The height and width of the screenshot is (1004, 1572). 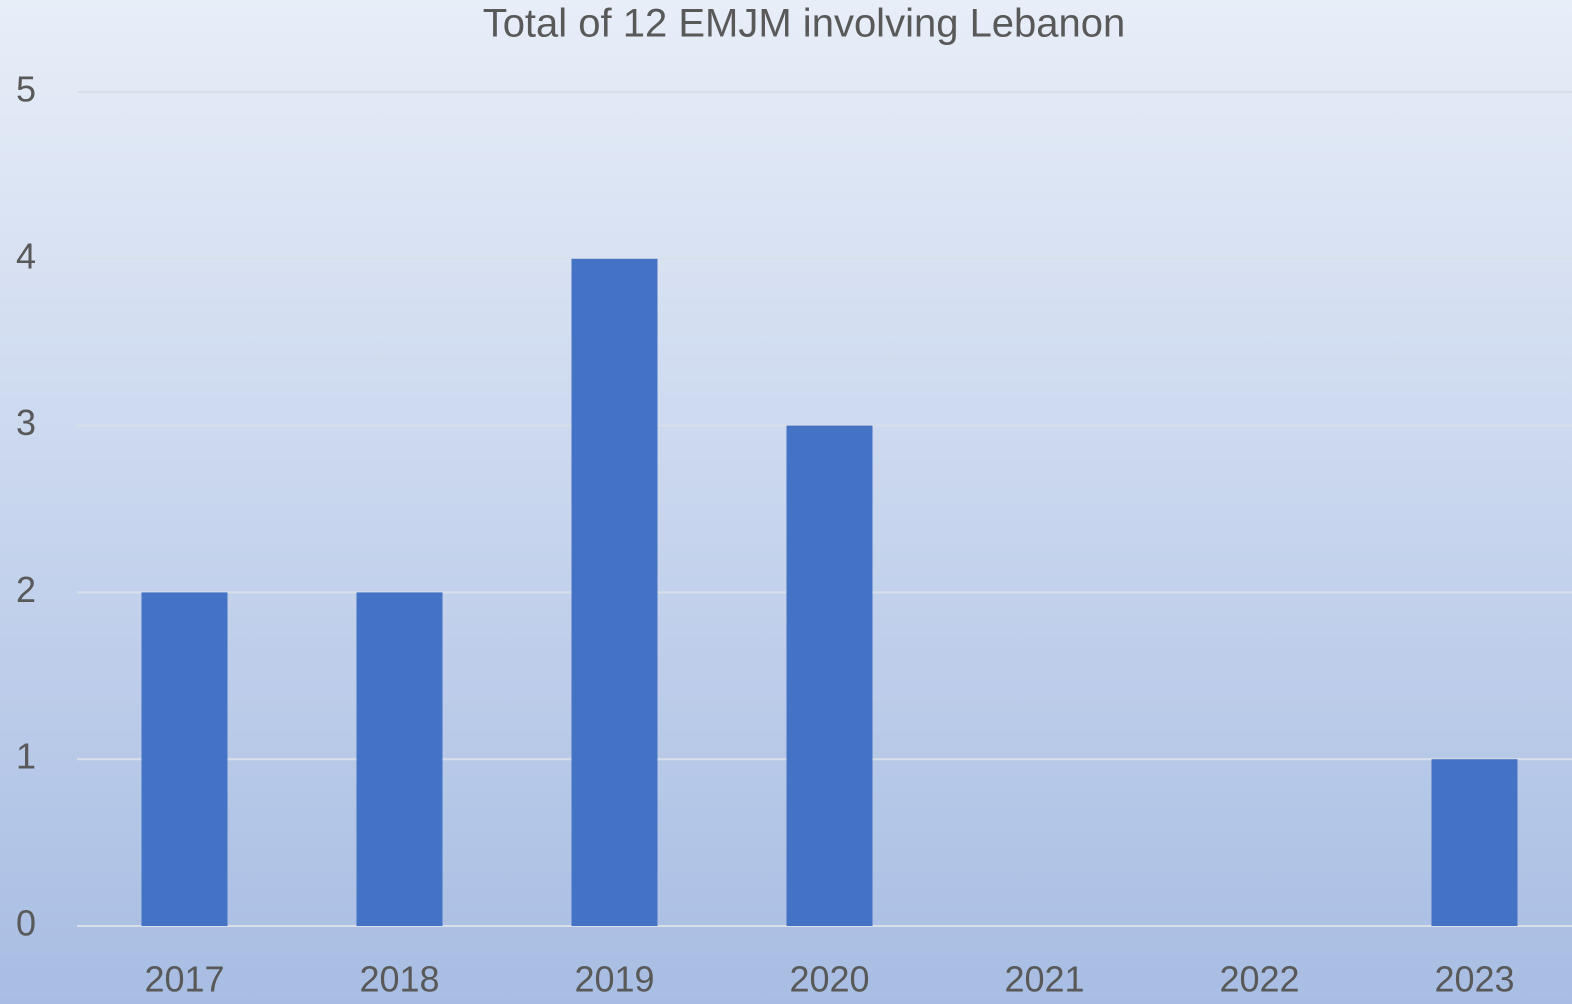 I want to click on y-tick-label: 4, so click(x=26, y=255).